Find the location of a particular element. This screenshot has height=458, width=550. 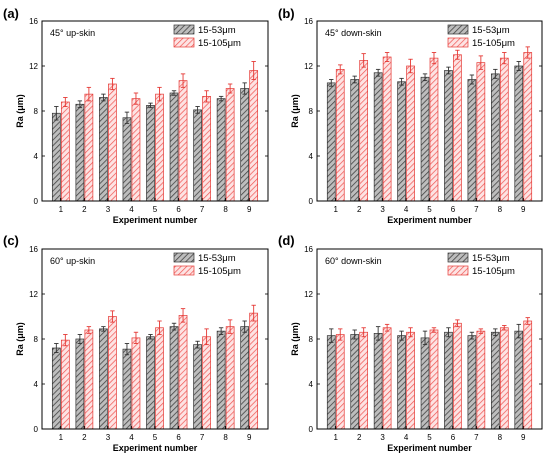

panel-label: (b) is located at coordinates (286, 13).